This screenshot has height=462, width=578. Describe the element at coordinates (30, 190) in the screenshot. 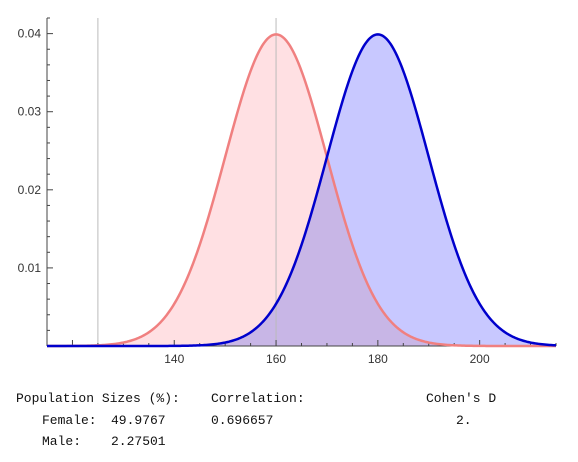

I see `y-tick-label: 0.02` at that location.